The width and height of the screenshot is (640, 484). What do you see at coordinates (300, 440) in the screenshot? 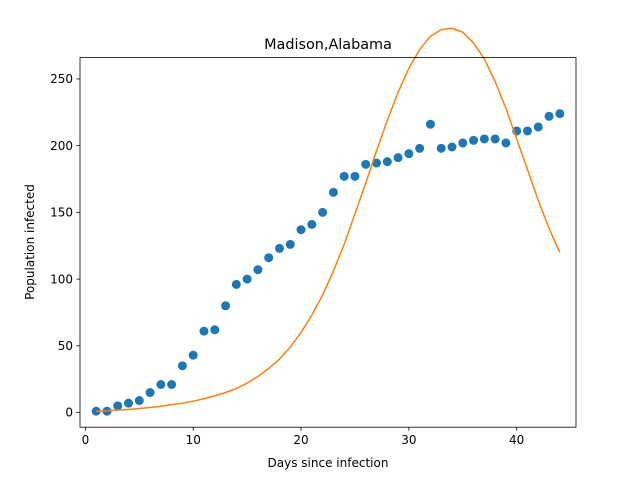
I see `x-tick-label: 20` at bounding box center [300, 440].